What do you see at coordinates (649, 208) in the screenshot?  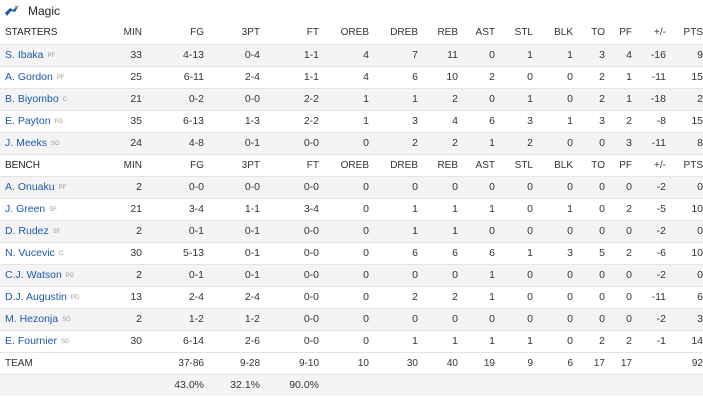 I see `stat-plus-minus: -5` at bounding box center [649, 208].